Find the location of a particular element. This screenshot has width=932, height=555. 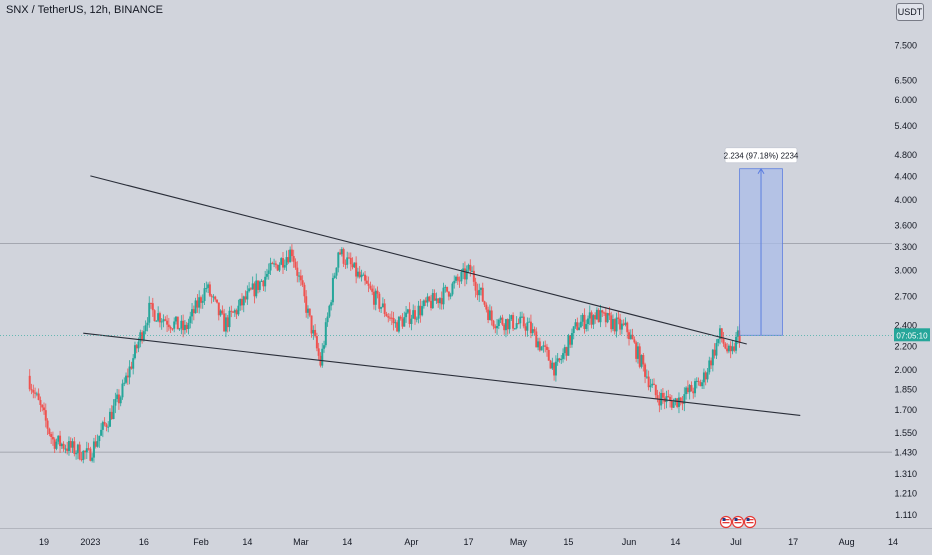

x-tick-label: 19 is located at coordinates (44, 542).